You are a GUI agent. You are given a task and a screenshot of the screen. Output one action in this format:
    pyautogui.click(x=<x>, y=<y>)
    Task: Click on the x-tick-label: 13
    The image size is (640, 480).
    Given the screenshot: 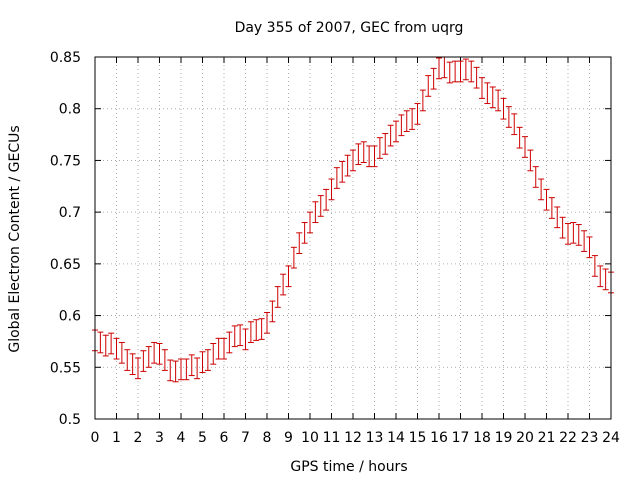 What is the action you would take?
    pyautogui.click(x=375, y=438)
    